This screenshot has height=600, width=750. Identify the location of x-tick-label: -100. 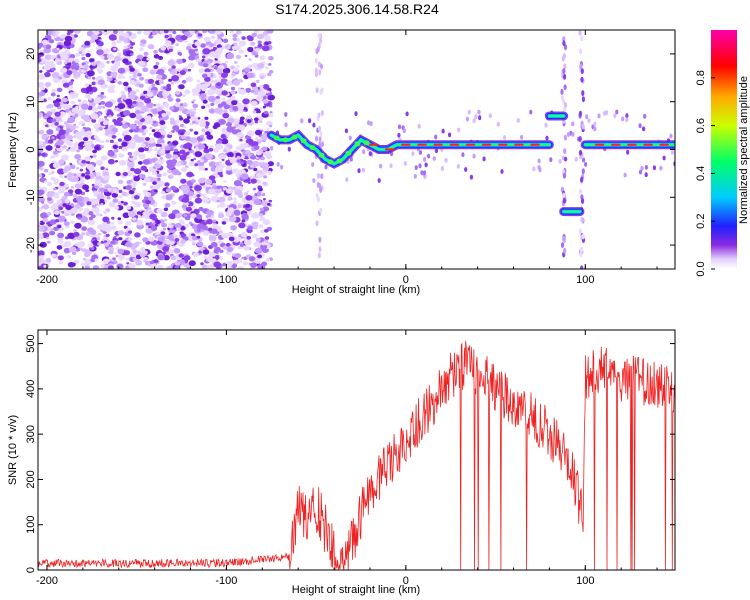
(226, 280).